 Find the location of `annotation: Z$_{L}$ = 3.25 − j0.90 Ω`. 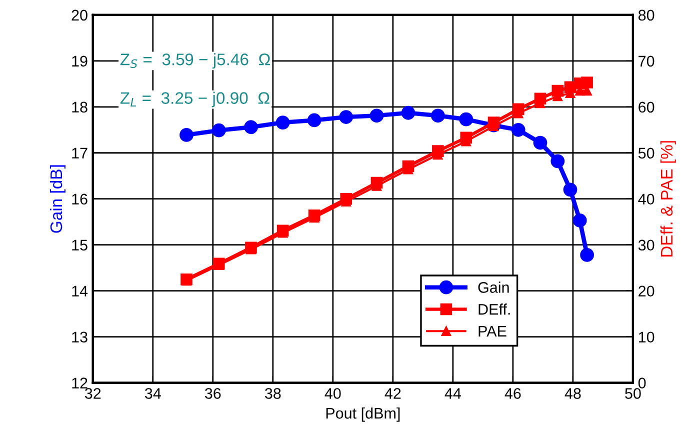

annotation: Z$_{L}$ = 3.25 − j0.90 Ω is located at coordinates (195, 100).